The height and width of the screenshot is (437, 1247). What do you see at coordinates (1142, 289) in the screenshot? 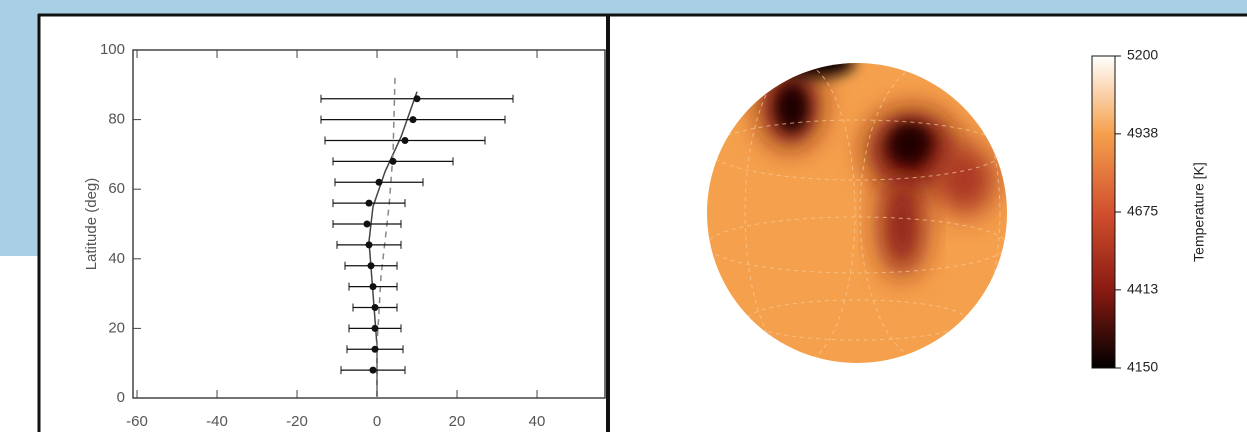
I see `colorbar-tick-label: 4413` at bounding box center [1142, 289].